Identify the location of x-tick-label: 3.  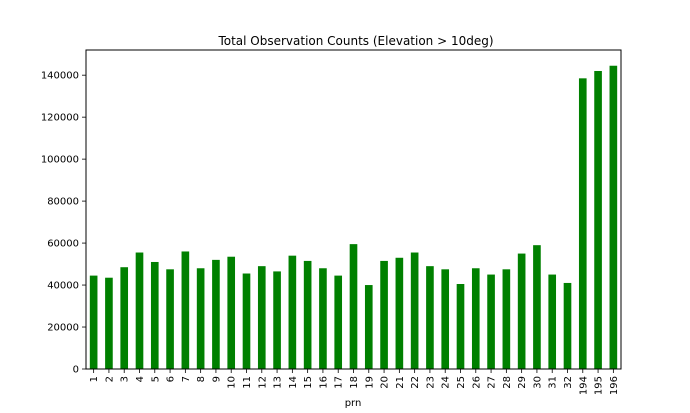
(125, 379).